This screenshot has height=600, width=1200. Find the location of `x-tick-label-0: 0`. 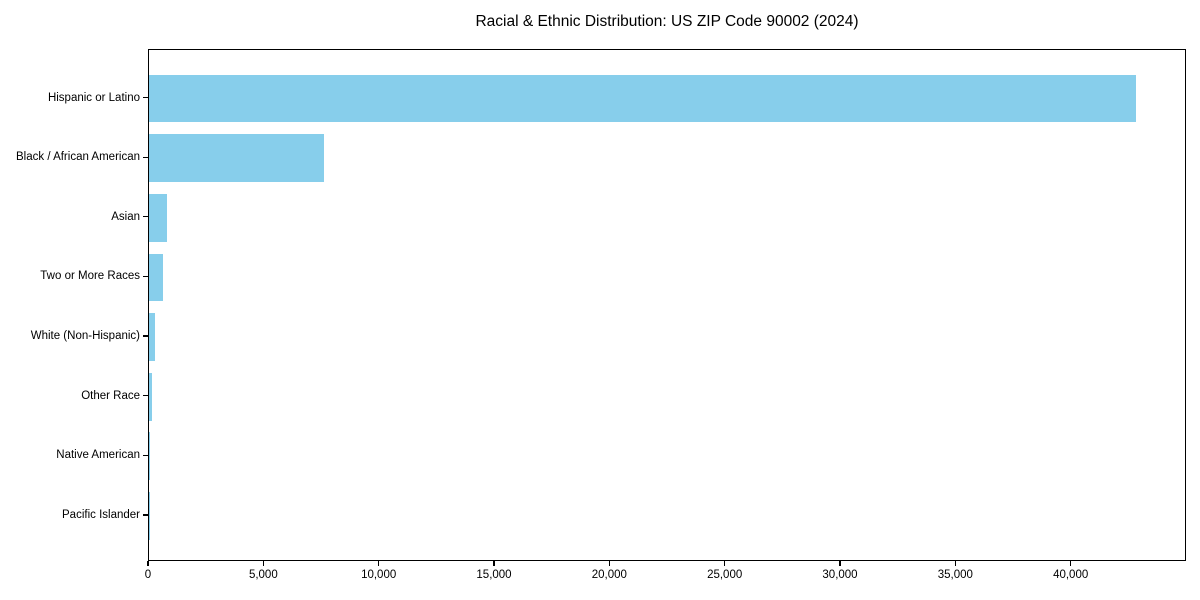

x-tick-label-0: 0 is located at coordinates (148, 575).